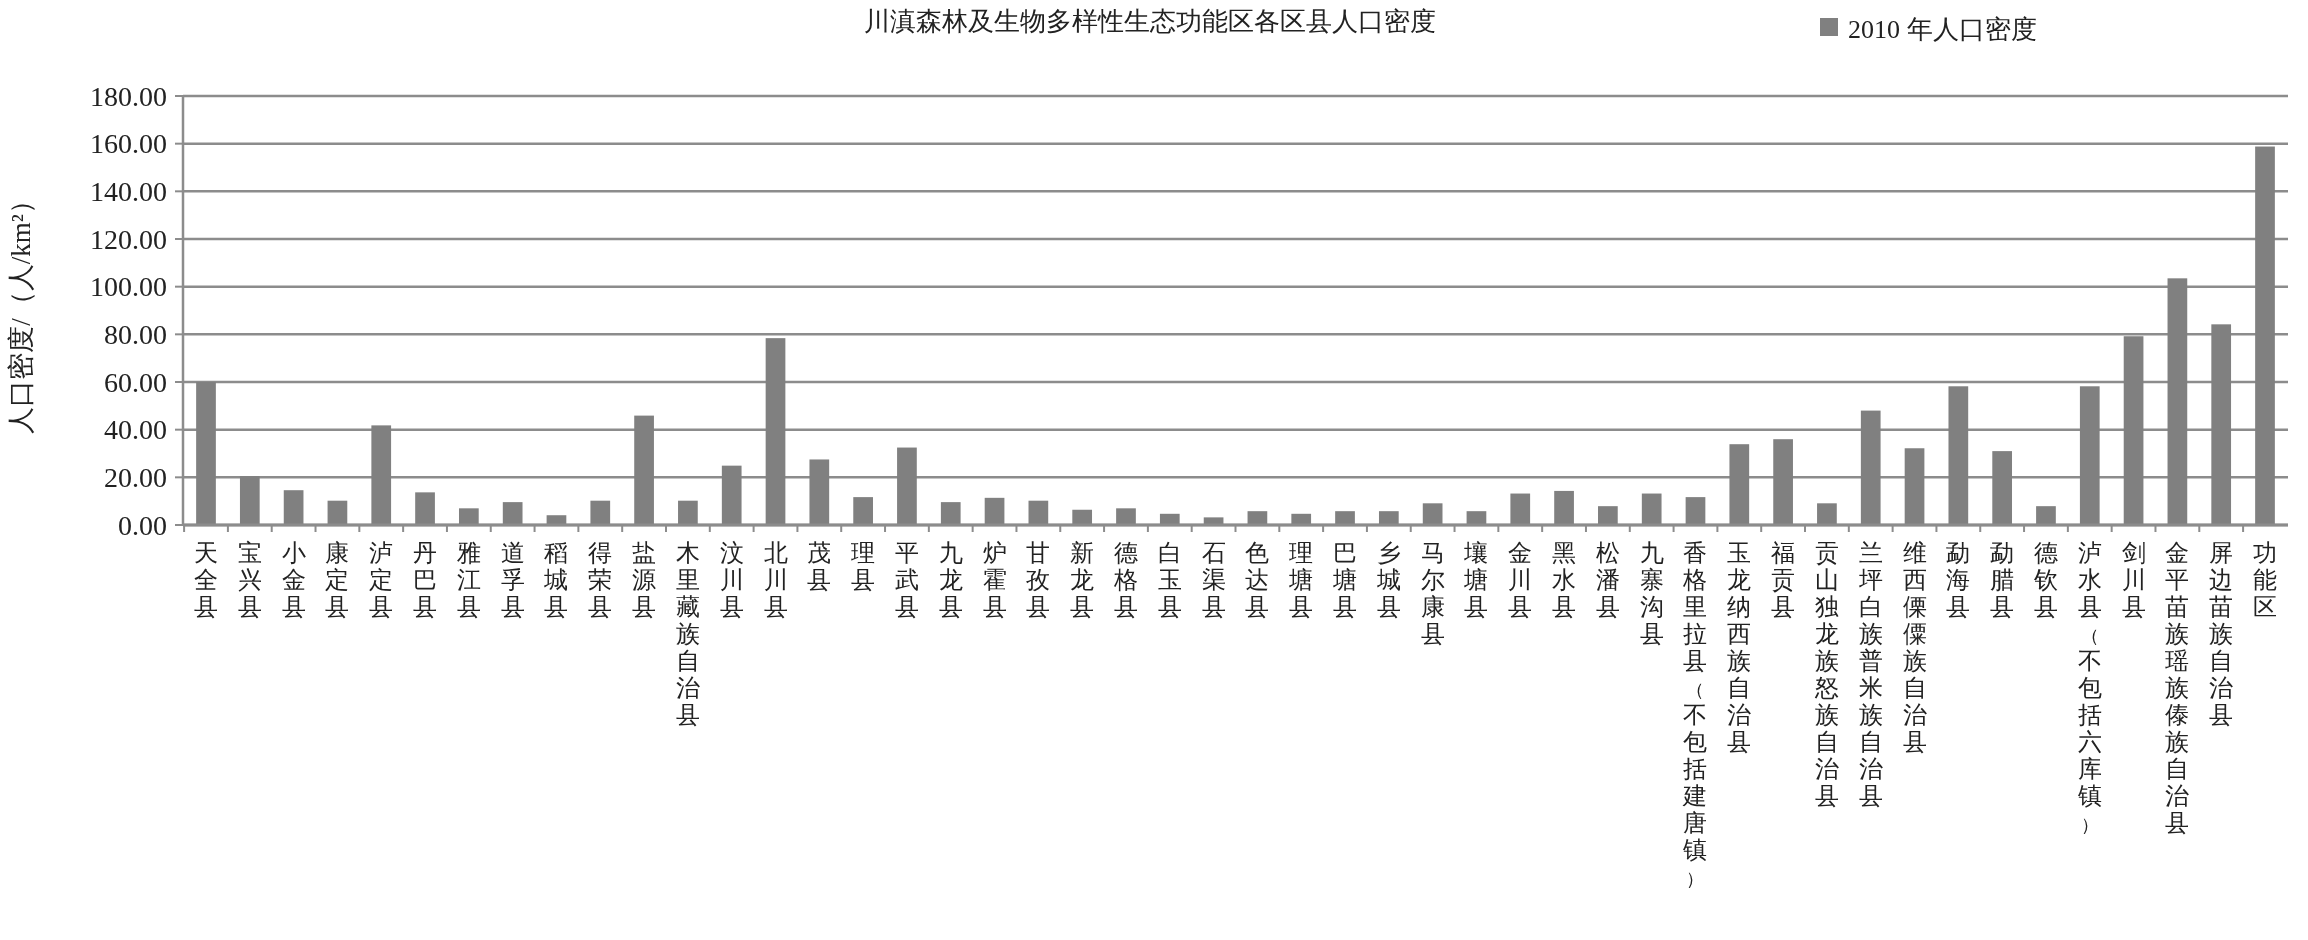 This screenshot has height=940, width=2308. Describe the element at coordinates (1301, 580) in the screenshot. I see `x-tick-label: 理塘县` at that location.